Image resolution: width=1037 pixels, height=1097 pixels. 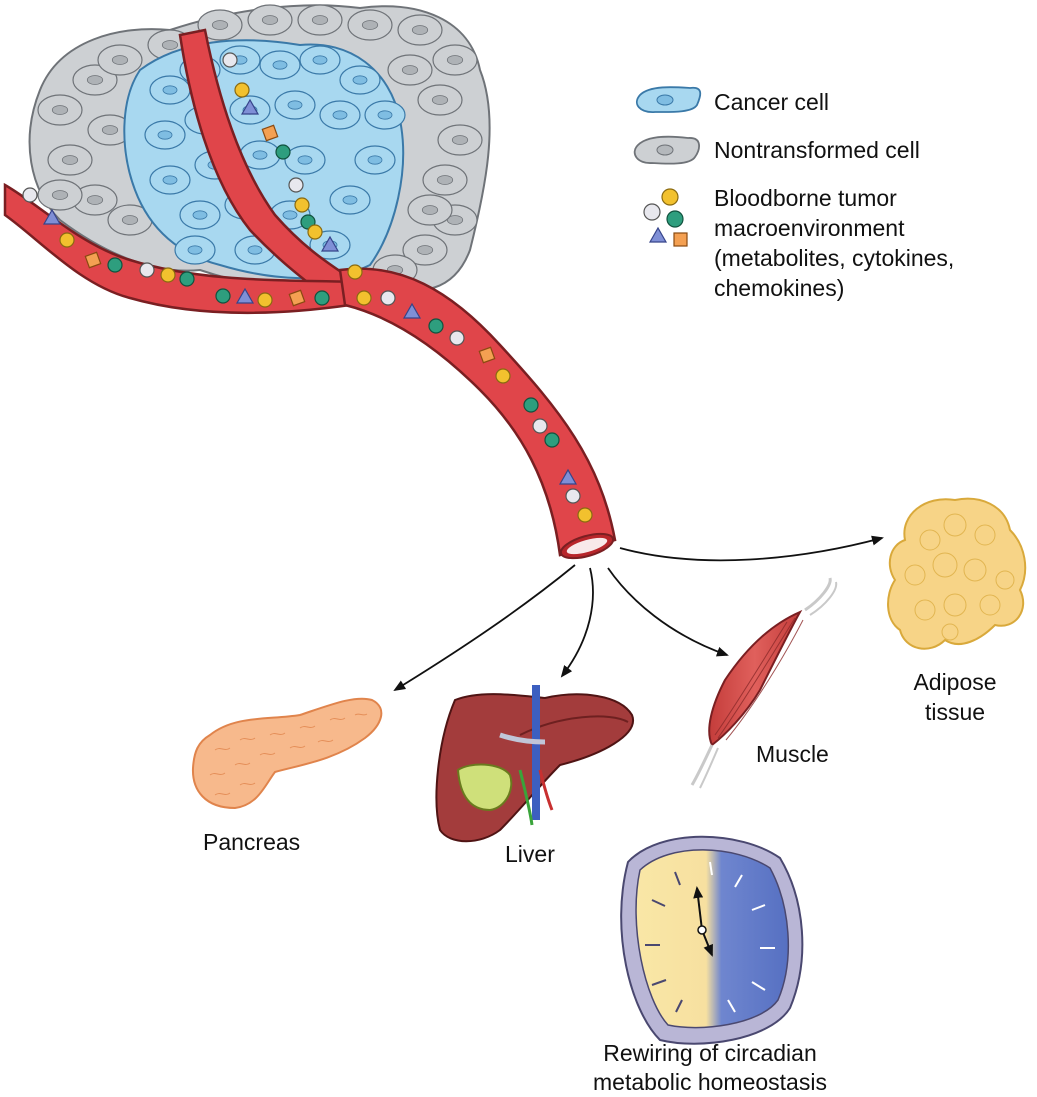 I want to click on pancreas-illustration, so click(x=287, y=753).